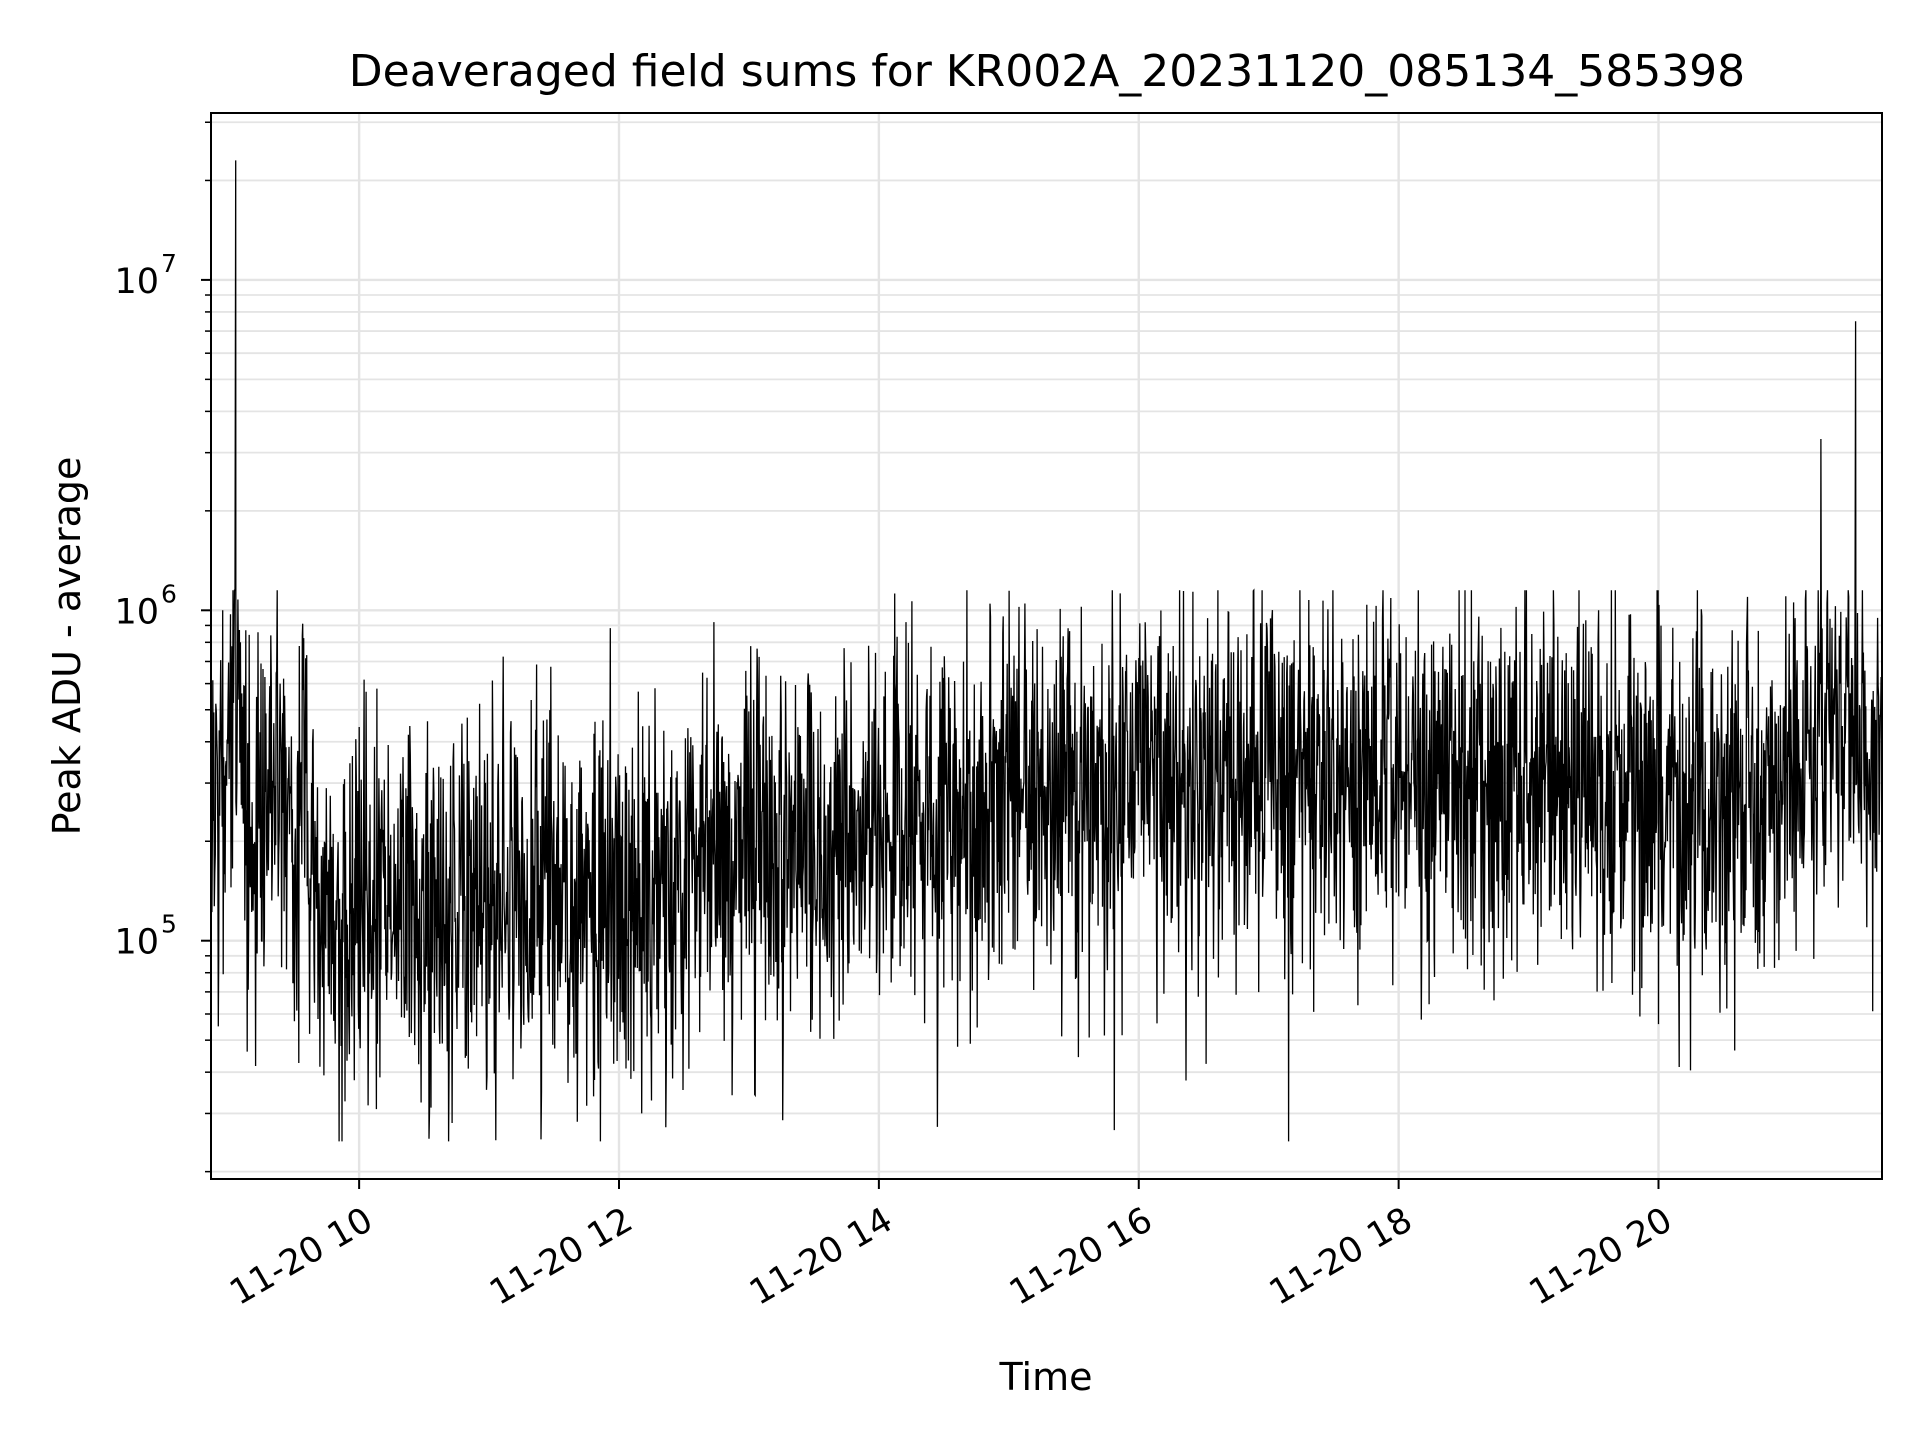  I want to click on x-axis-label: Time, so click(1046, 1377).